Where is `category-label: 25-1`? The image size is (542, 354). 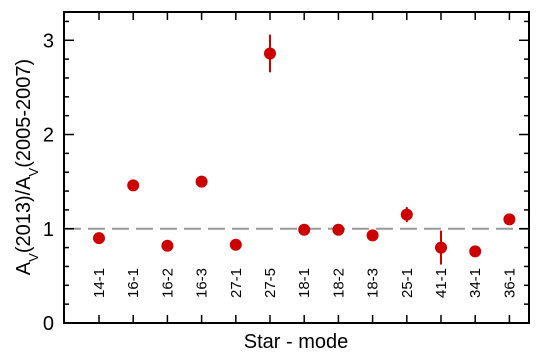
category-label: 25-1 is located at coordinates (407, 283).